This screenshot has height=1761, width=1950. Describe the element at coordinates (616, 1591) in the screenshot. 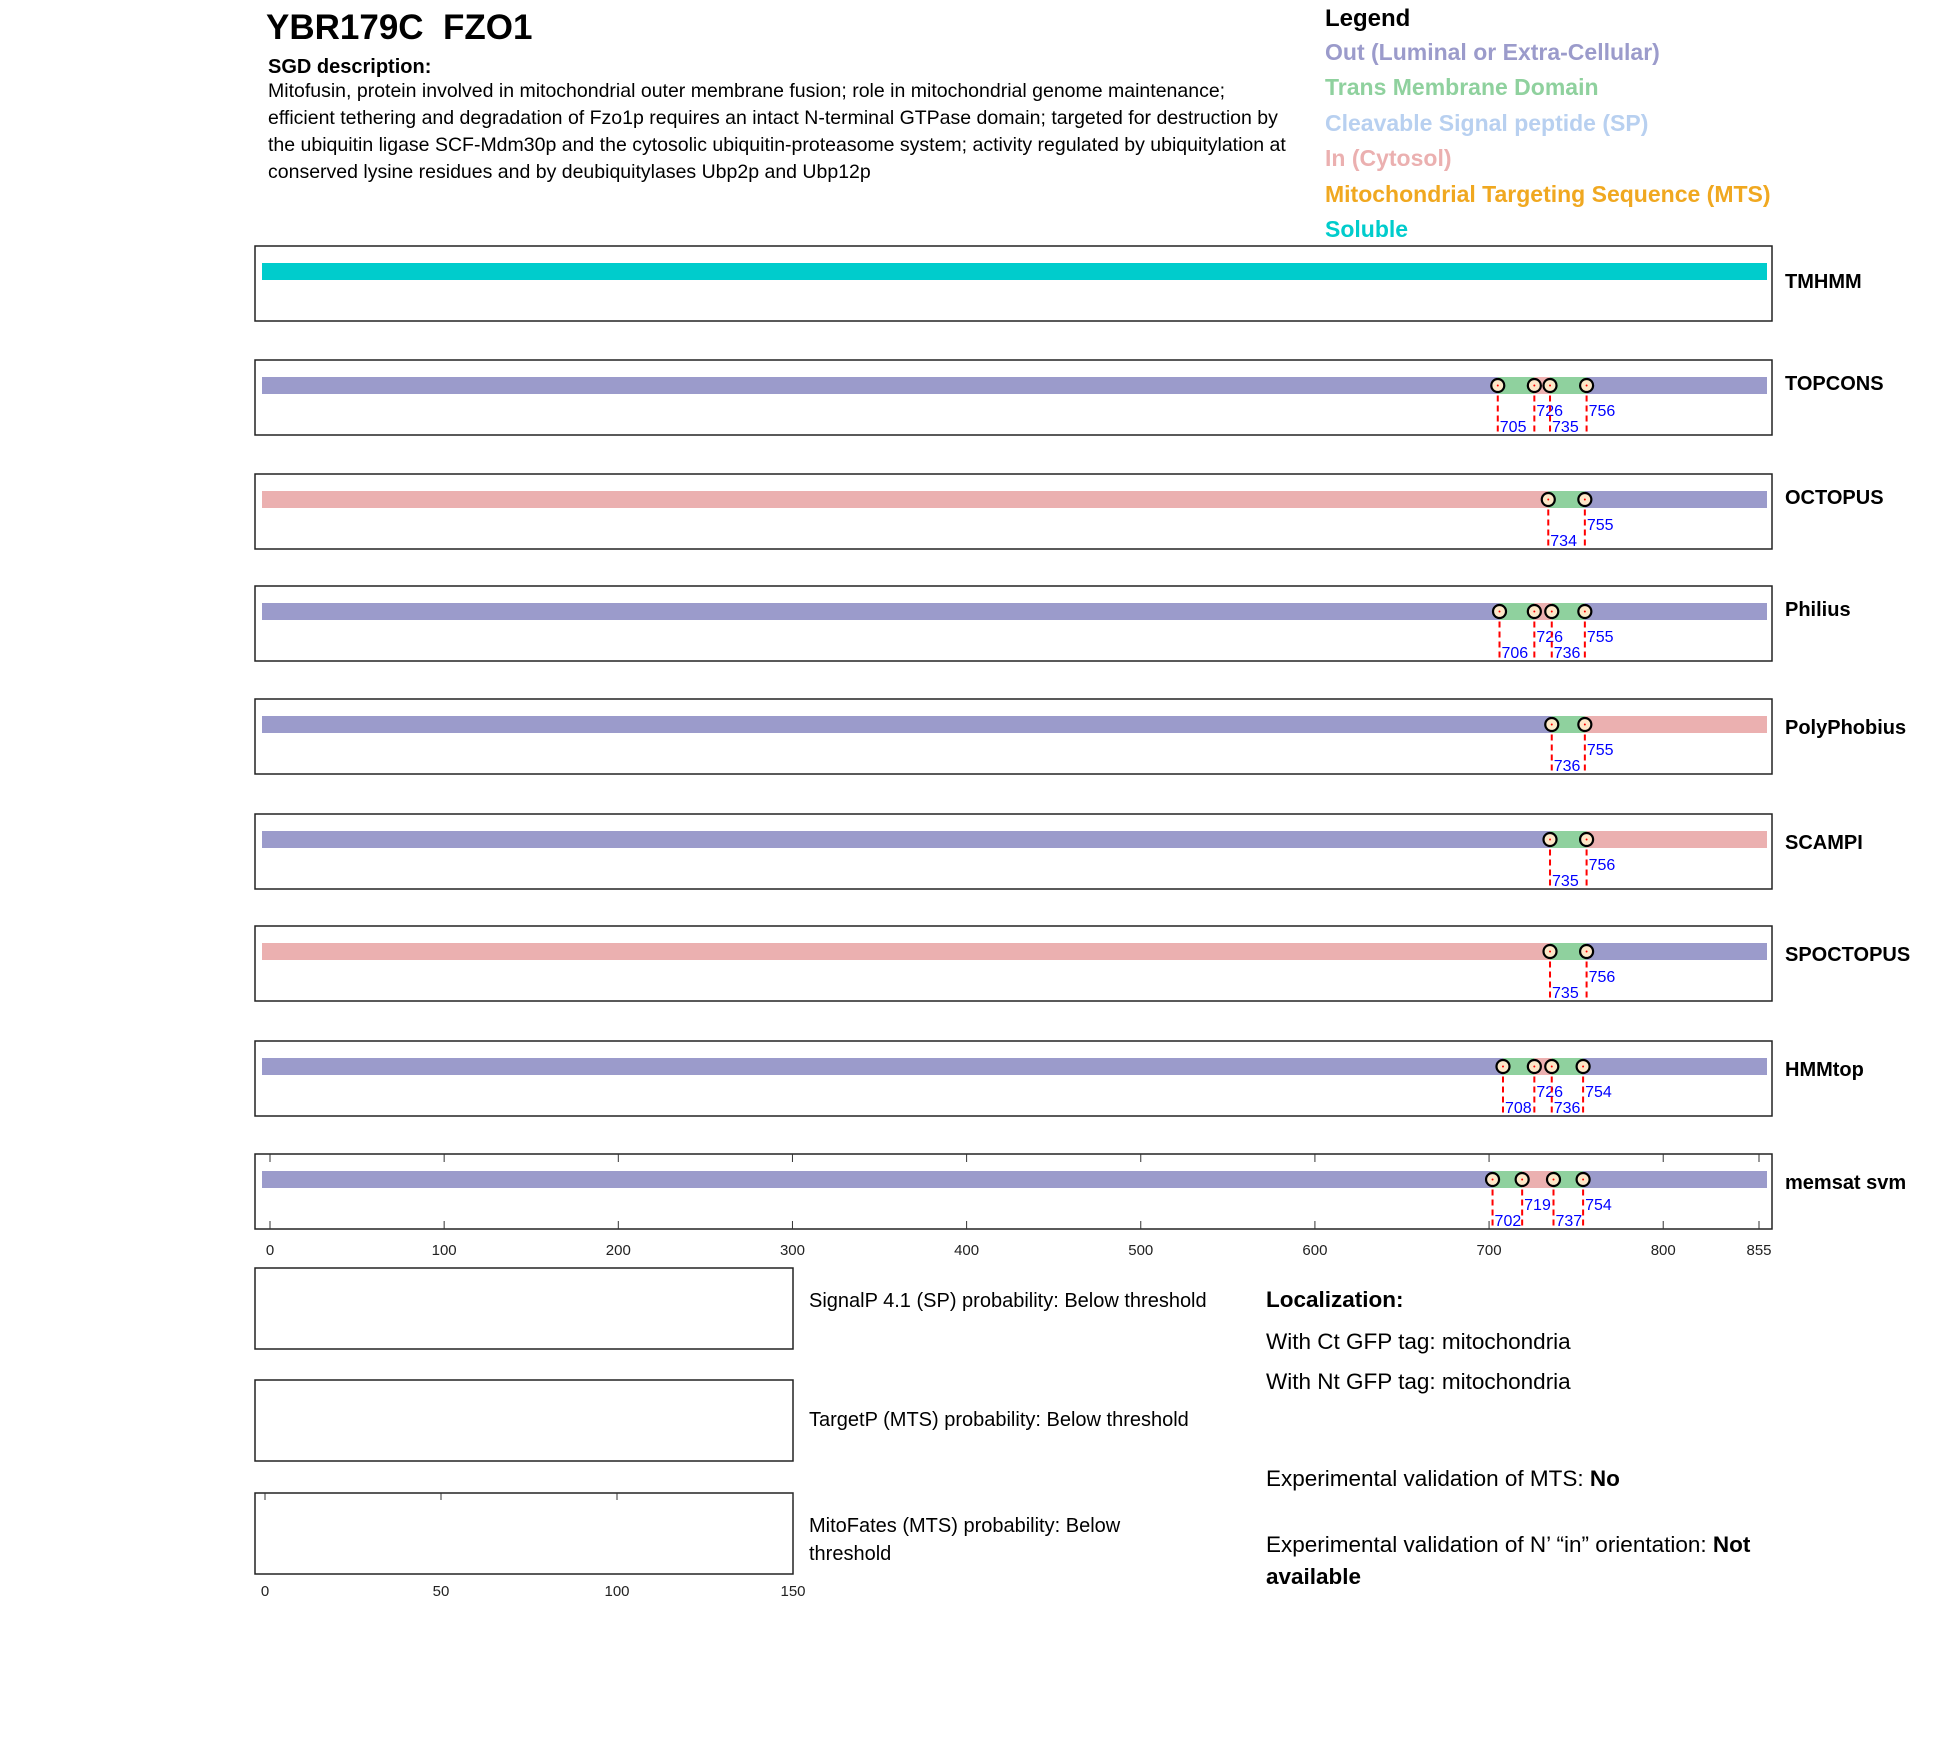

I see `prob-tick-label: 100` at that location.